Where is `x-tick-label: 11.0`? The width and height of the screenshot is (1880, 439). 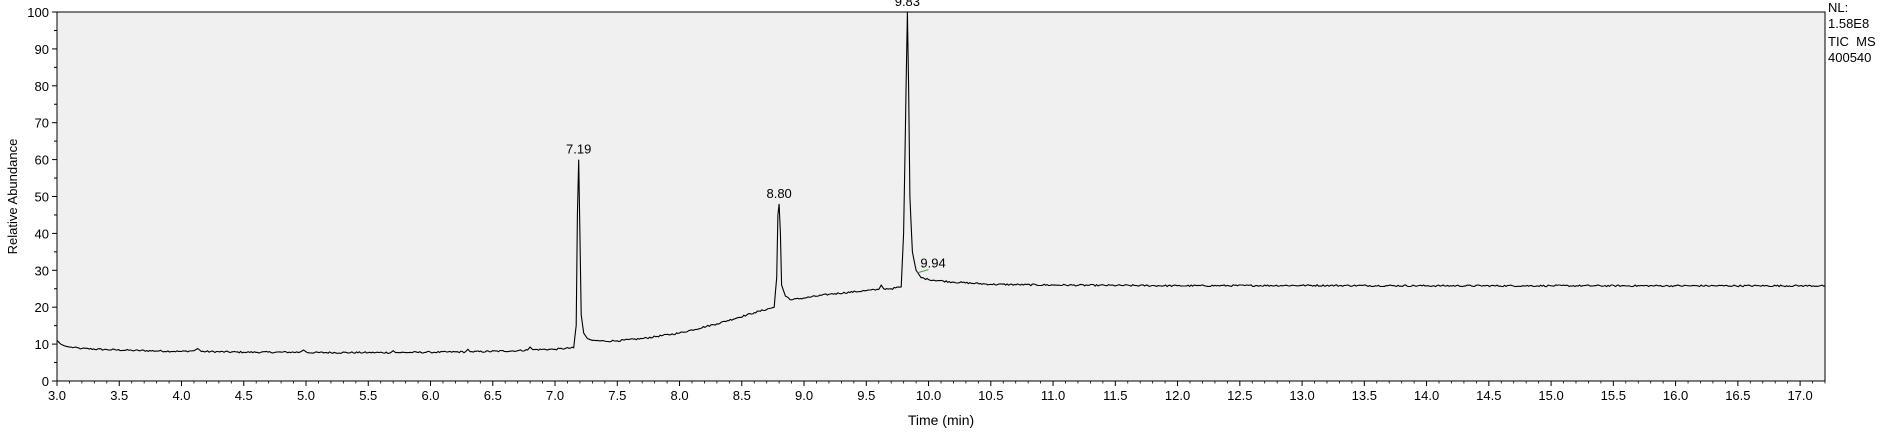
x-tick-label: 11.0 is located at coordinates (1053, 395).